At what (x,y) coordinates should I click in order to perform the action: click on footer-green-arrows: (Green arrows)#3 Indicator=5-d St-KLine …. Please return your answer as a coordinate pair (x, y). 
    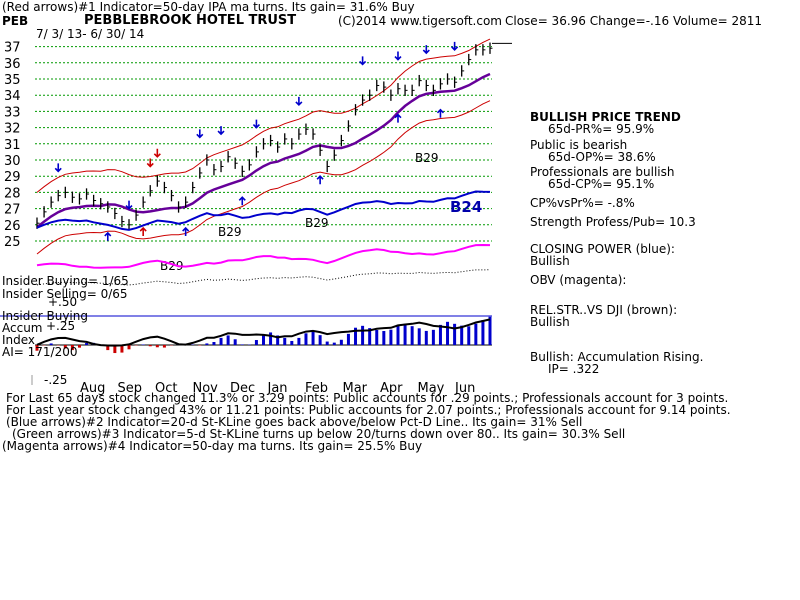
    Looking at the image, I should click on (319, 434).